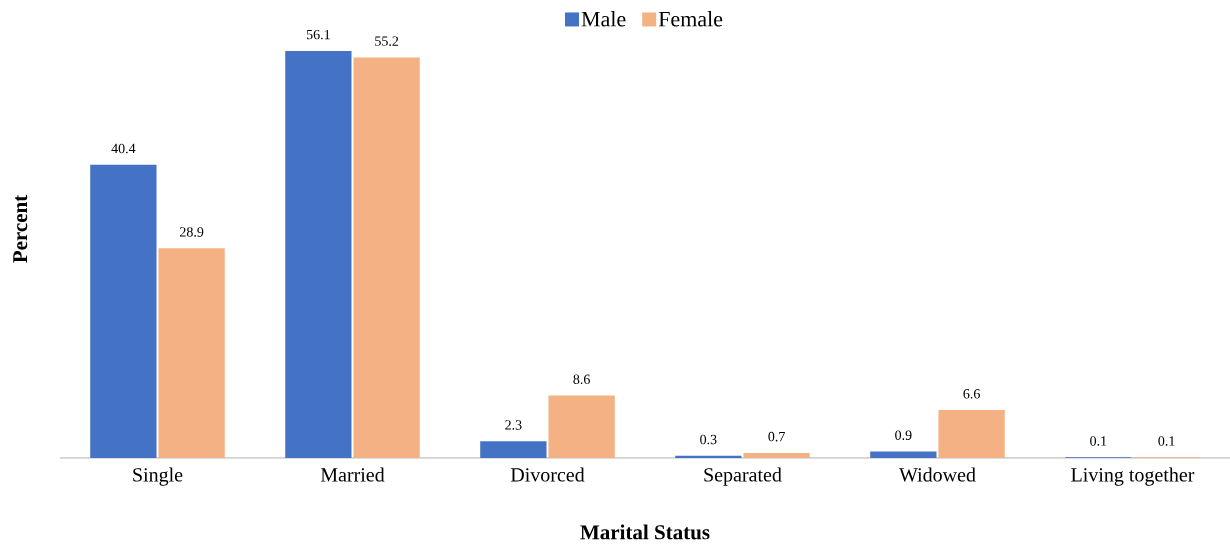  I want to click on data-label: 56.1, so click(318, 34).